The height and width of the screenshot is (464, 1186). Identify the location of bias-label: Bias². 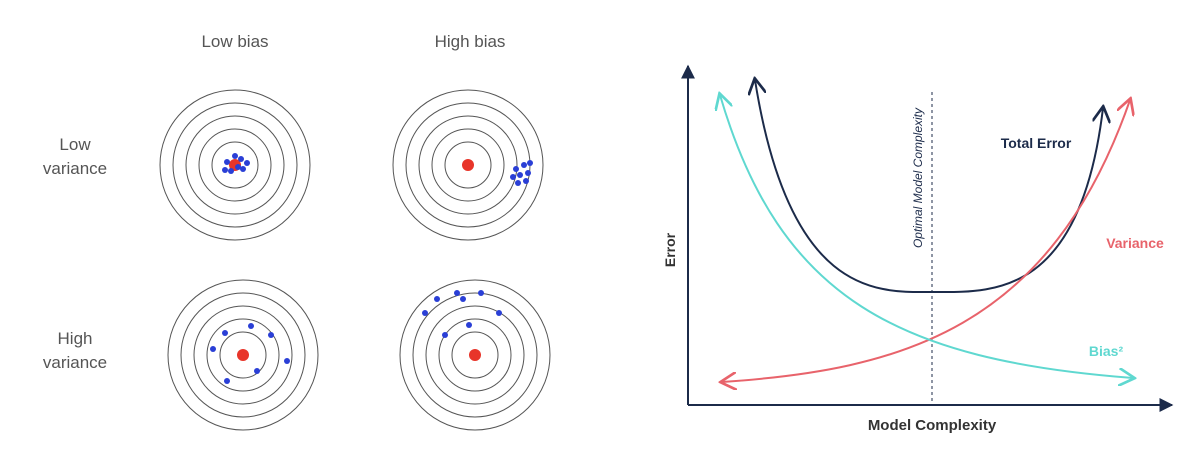
(1106, 351).